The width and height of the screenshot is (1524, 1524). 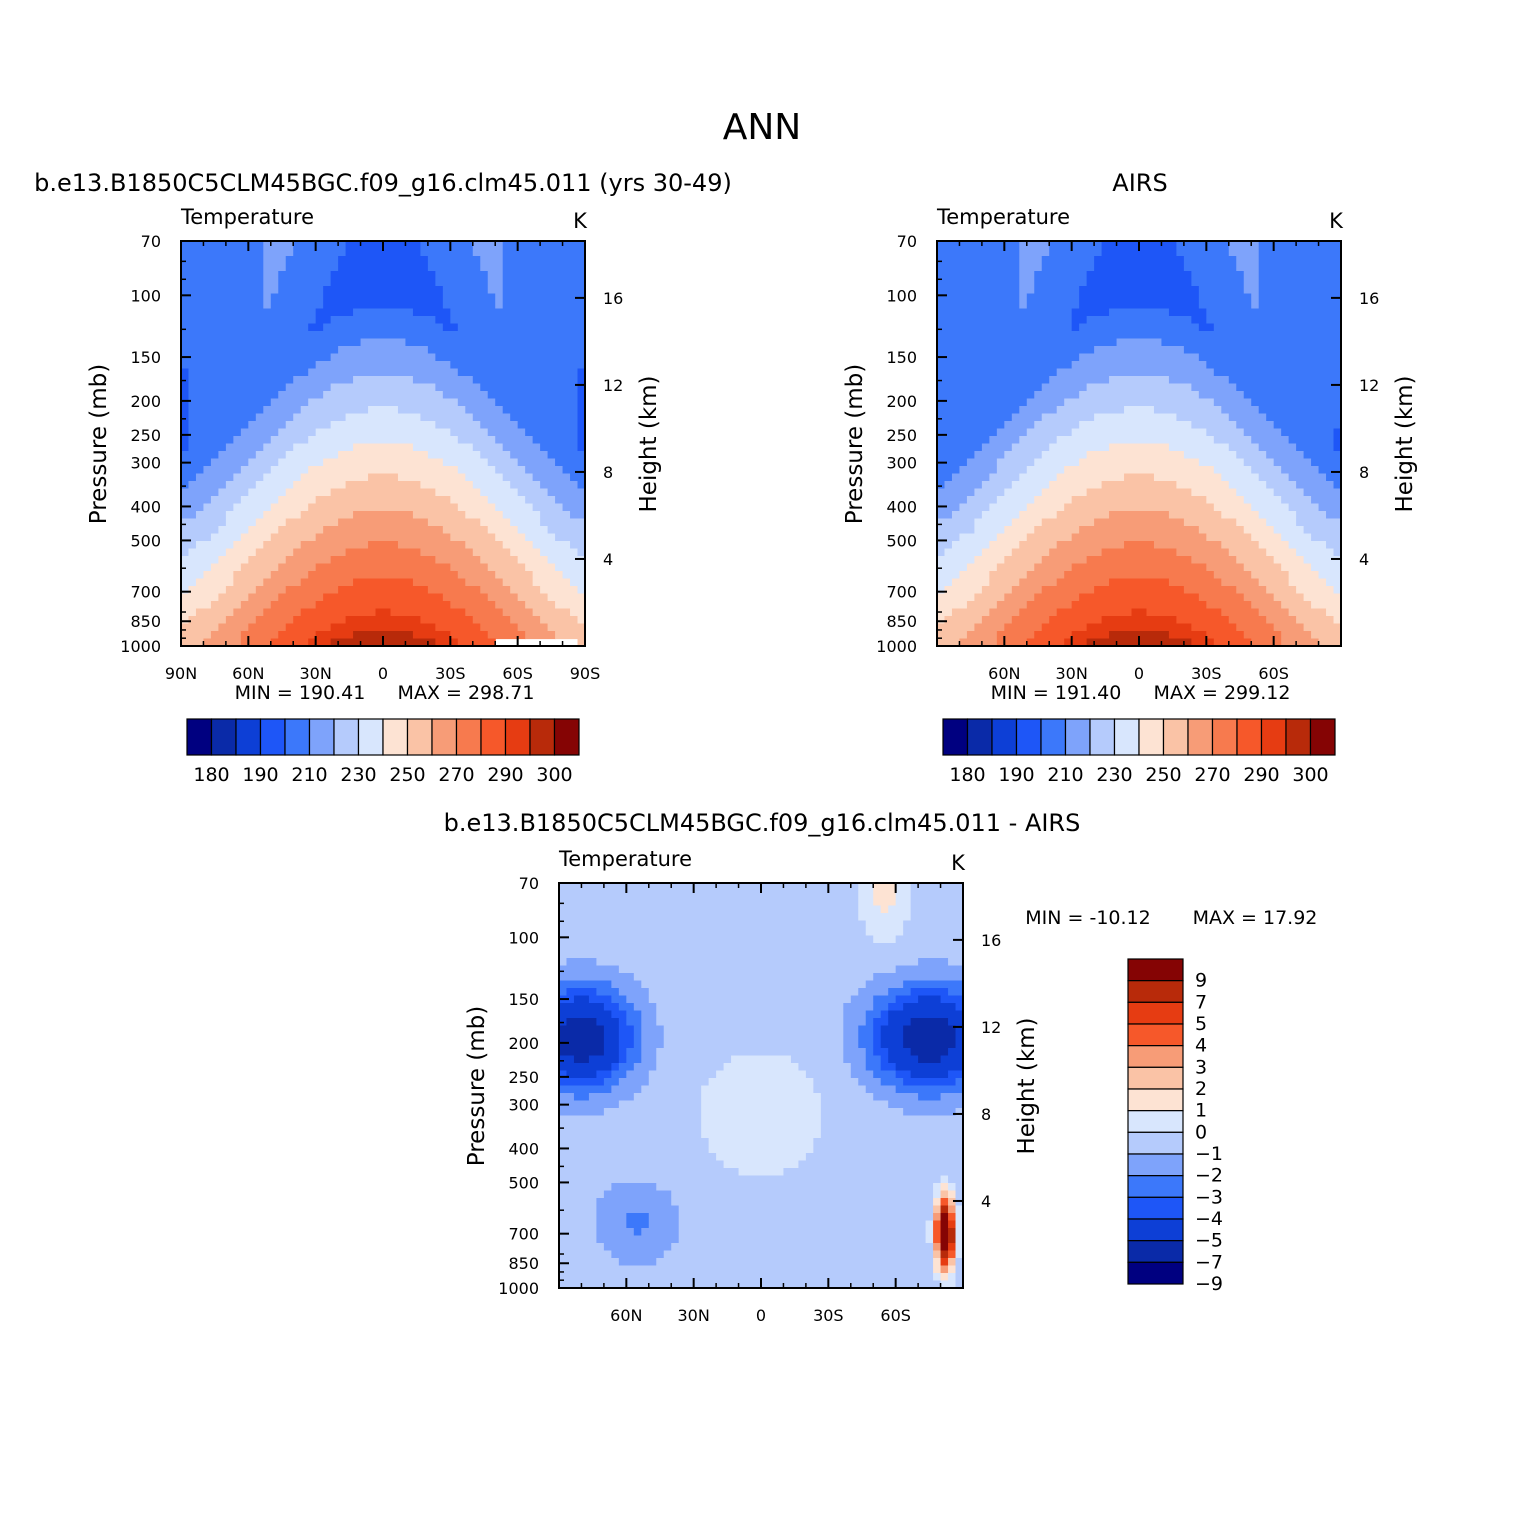 I want to click on y-tick-label: 500, so click(x=145, y=540).